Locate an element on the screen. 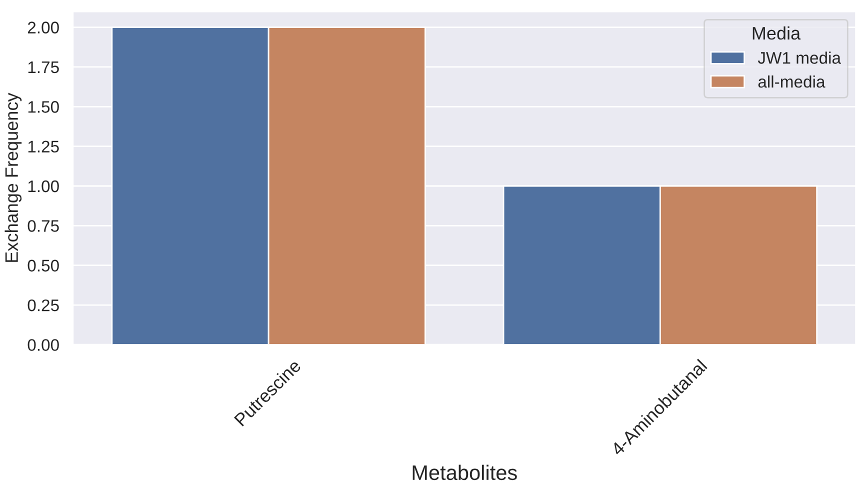 Image resolution: width=856 pixels, height=496 pixels. x-axis-title: Metabolites is located at coordinates (464, 472).